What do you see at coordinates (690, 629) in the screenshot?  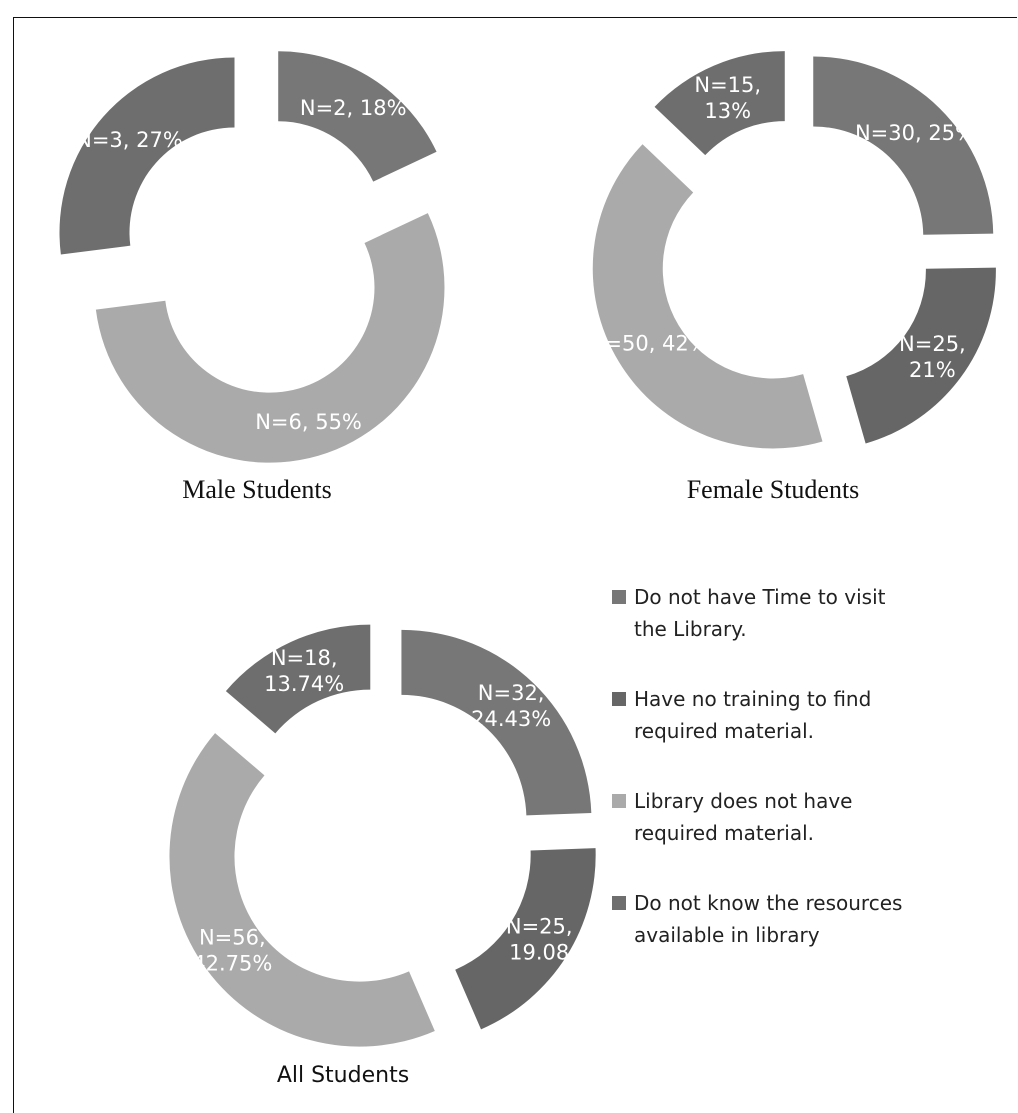 I see `legend-label-time-line2: the Library.` at bounding box center [690, 629].